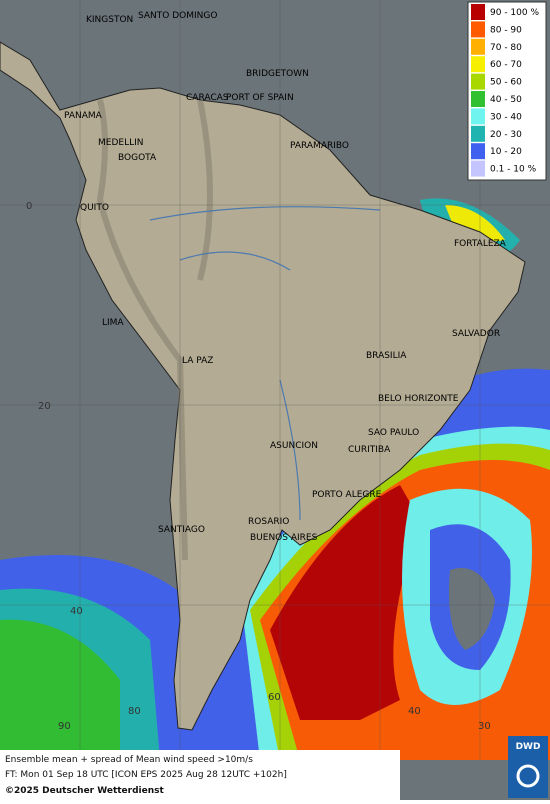  I want to click on city-label: FORTALEZA, so click(480, 244).